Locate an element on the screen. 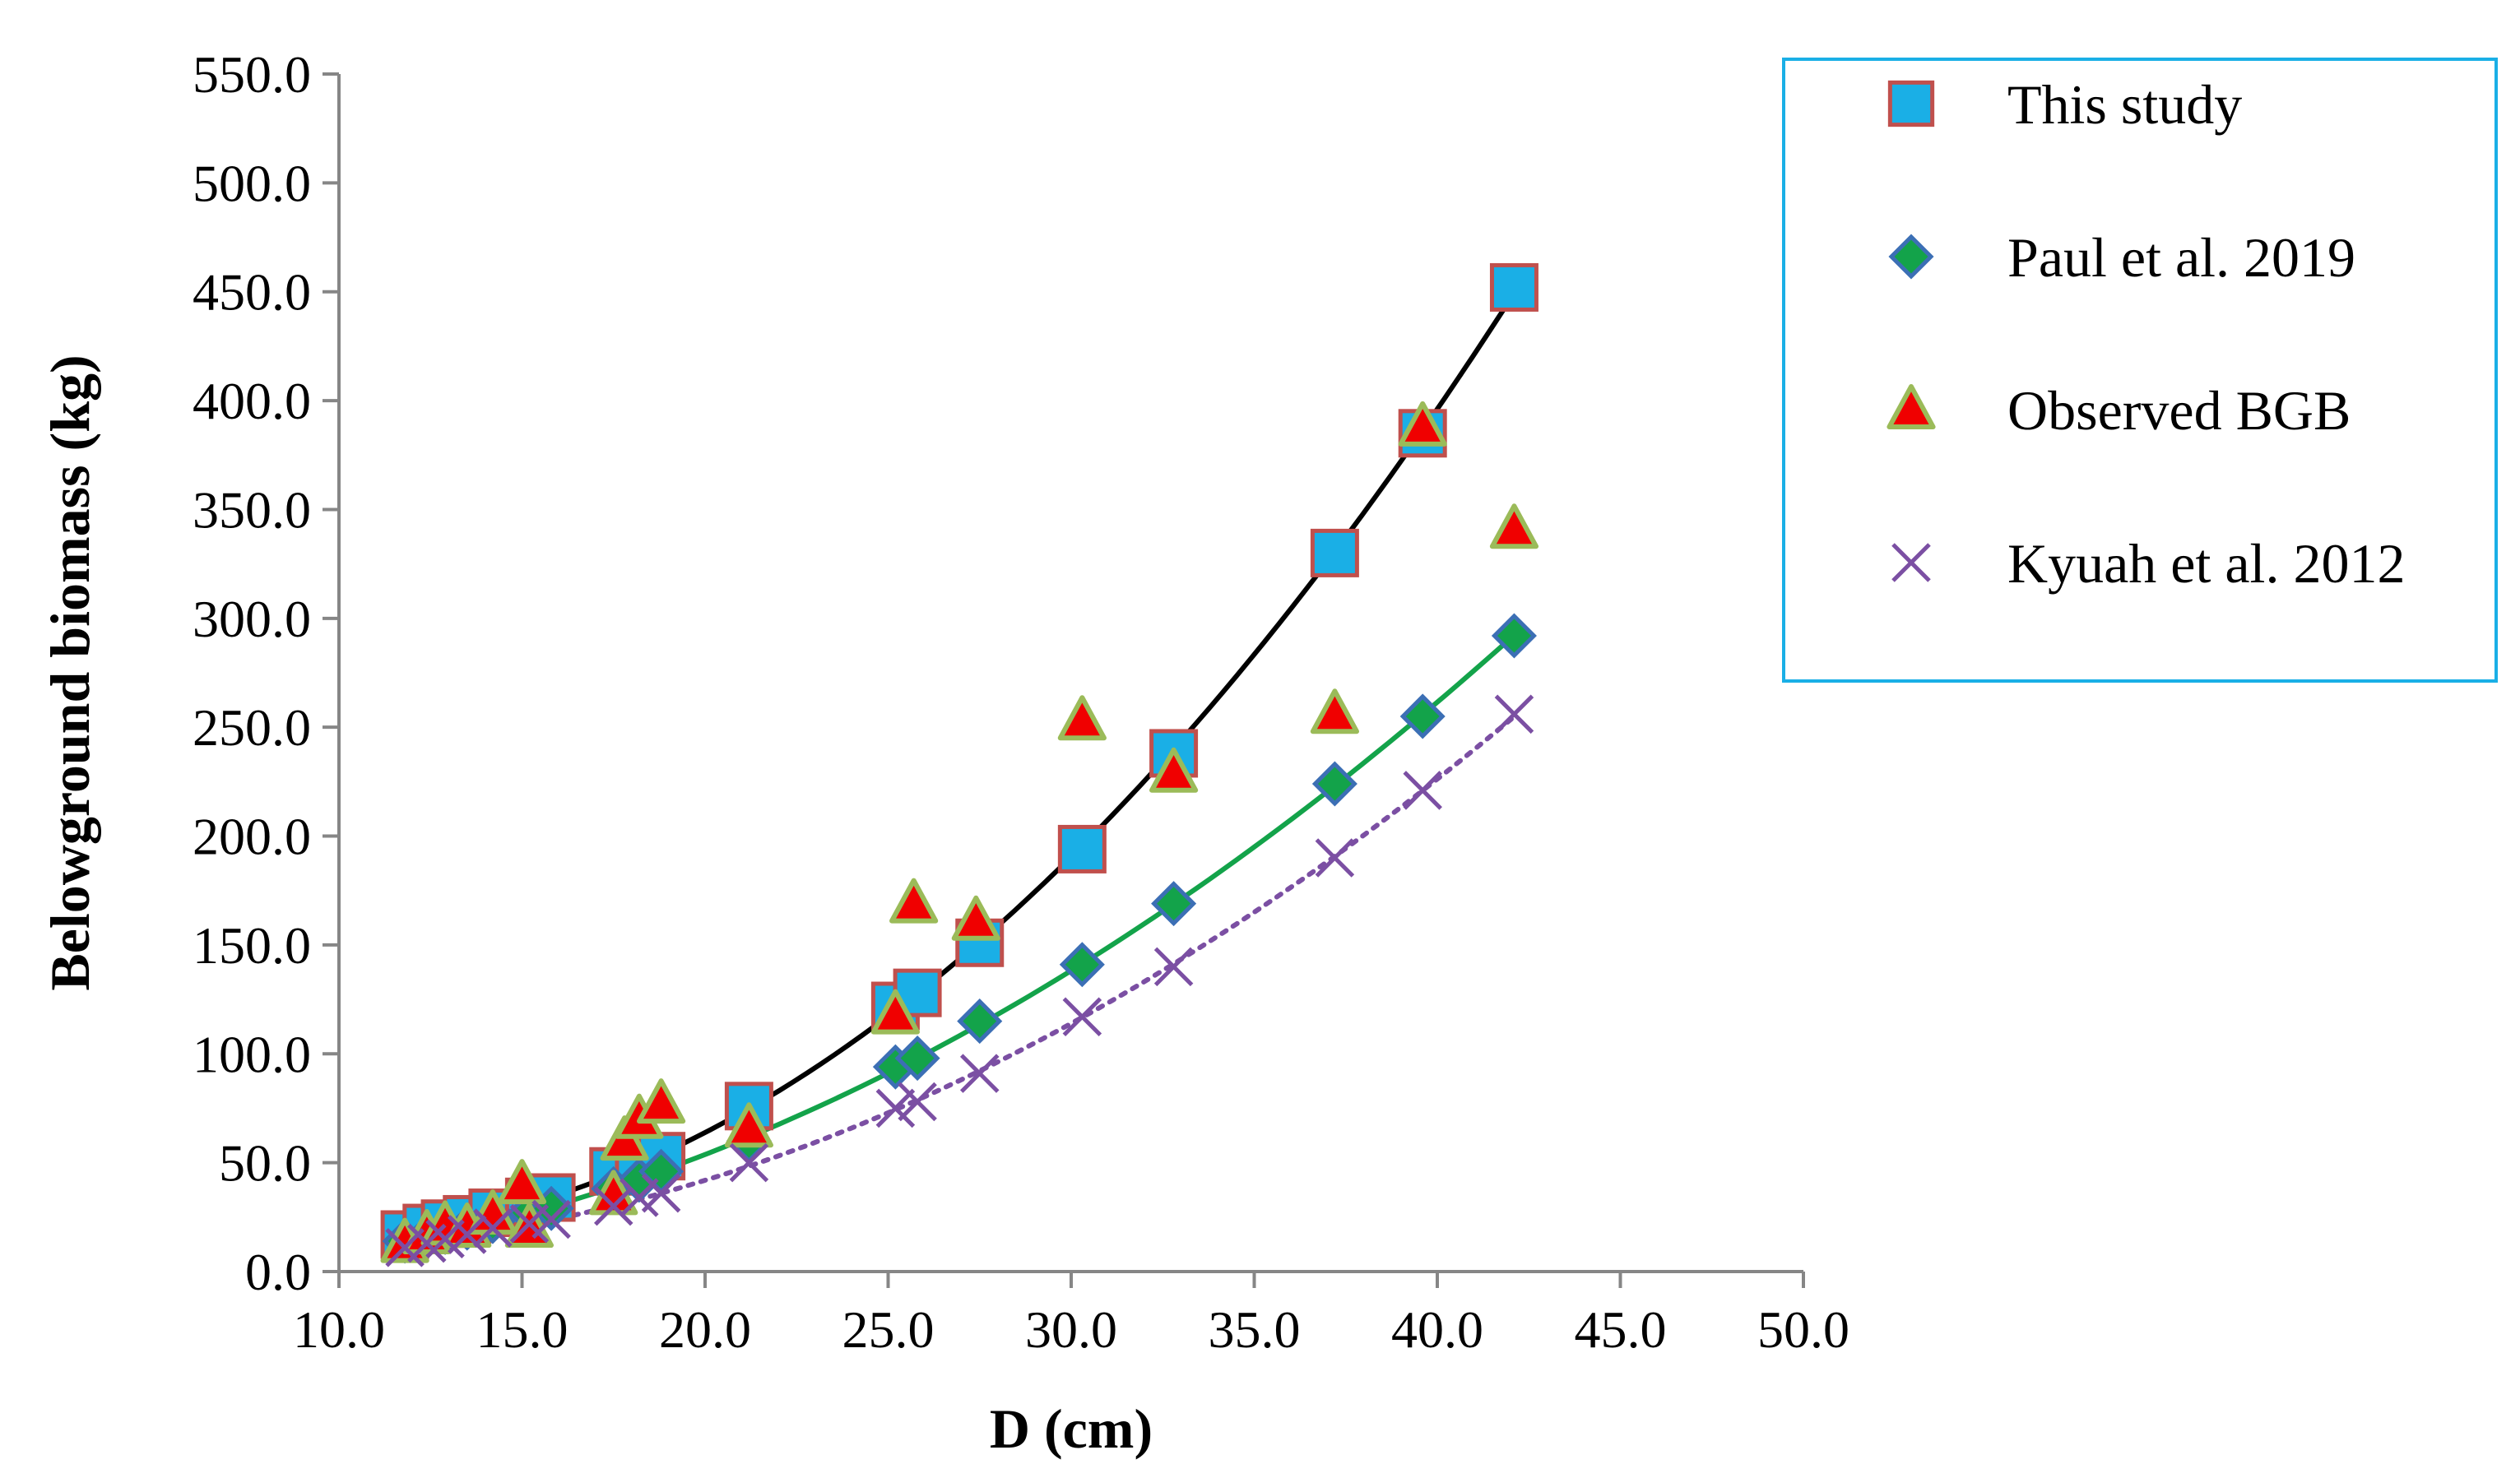  y-tick-label: 300.0 is located at coordinates (252, 619).